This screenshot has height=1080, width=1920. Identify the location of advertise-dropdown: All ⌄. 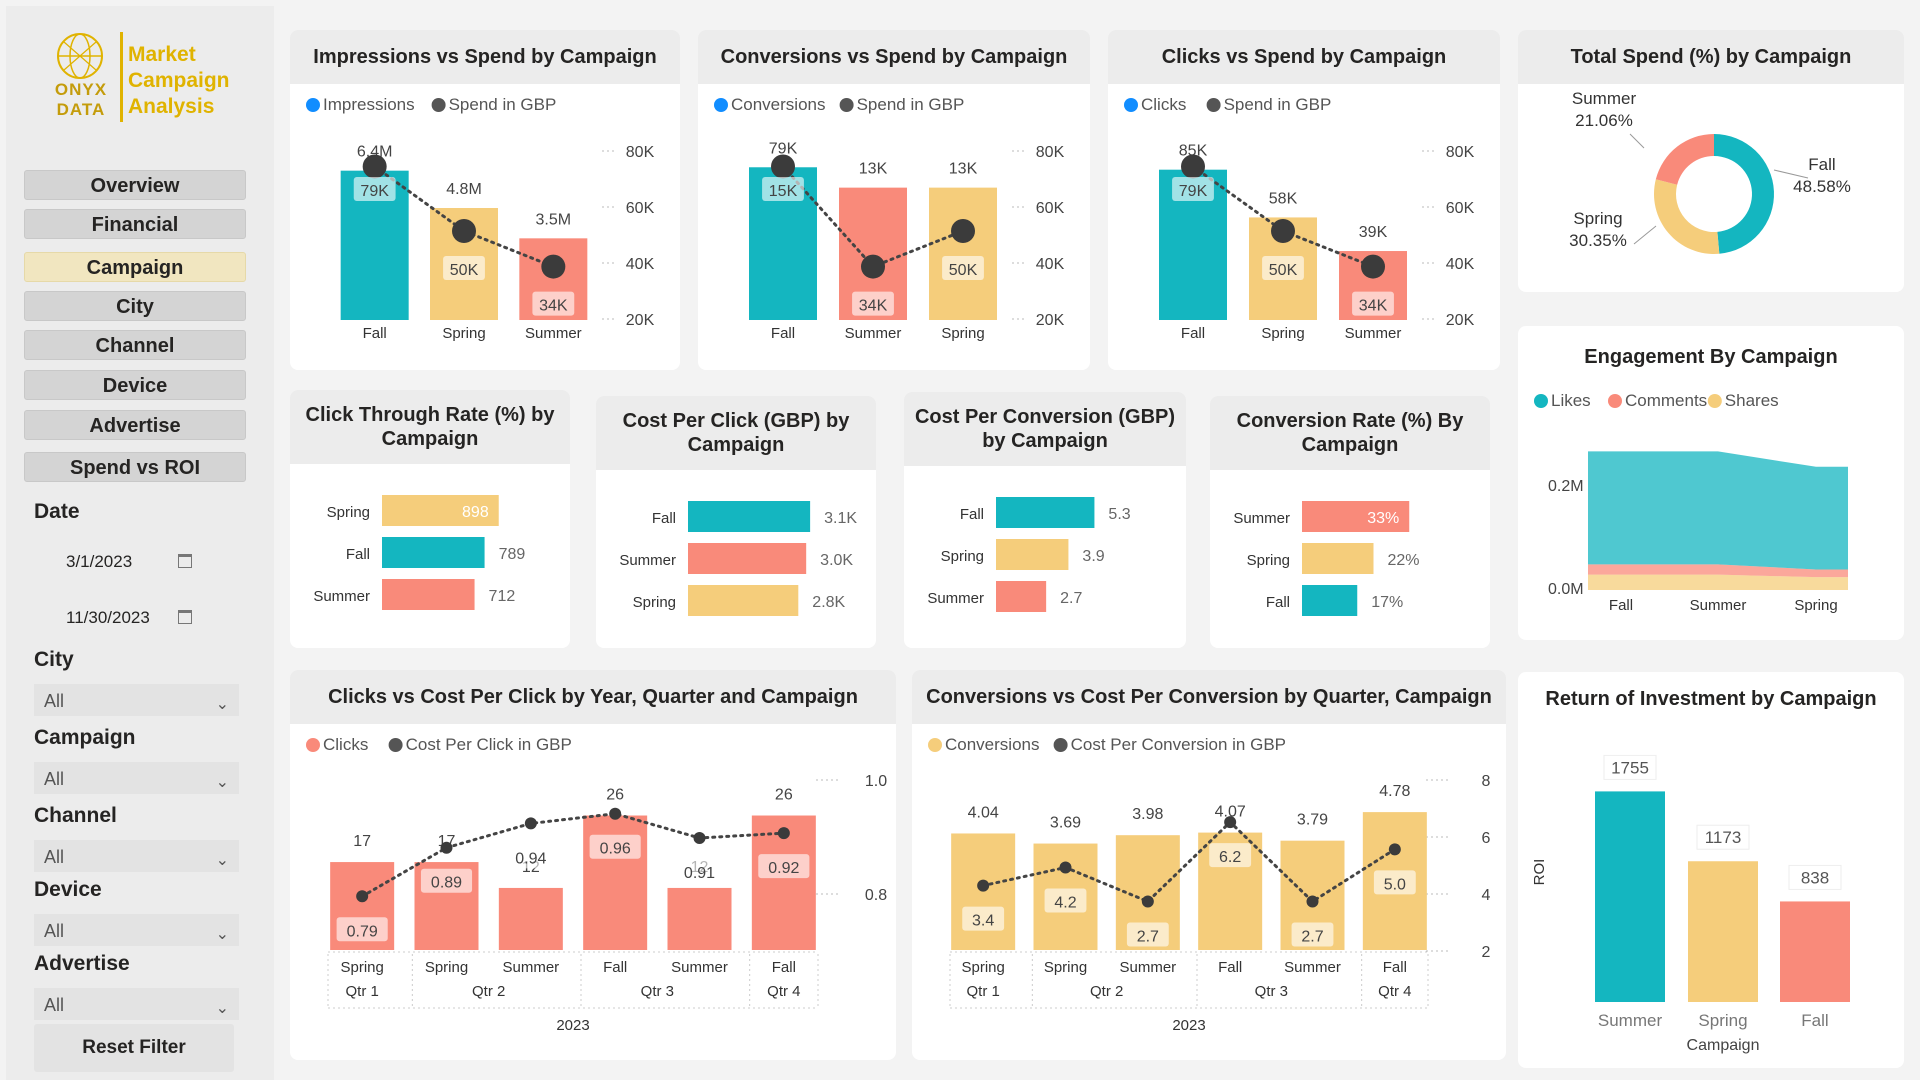
(136, 1004).